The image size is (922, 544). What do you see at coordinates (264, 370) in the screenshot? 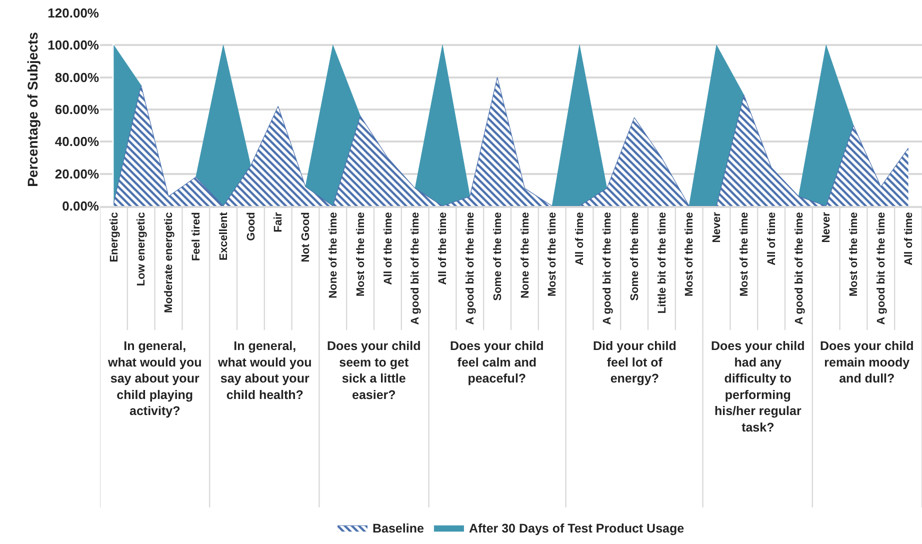
I see `text: In general, what would you say about your child health?` at bounding box center [264, 370].